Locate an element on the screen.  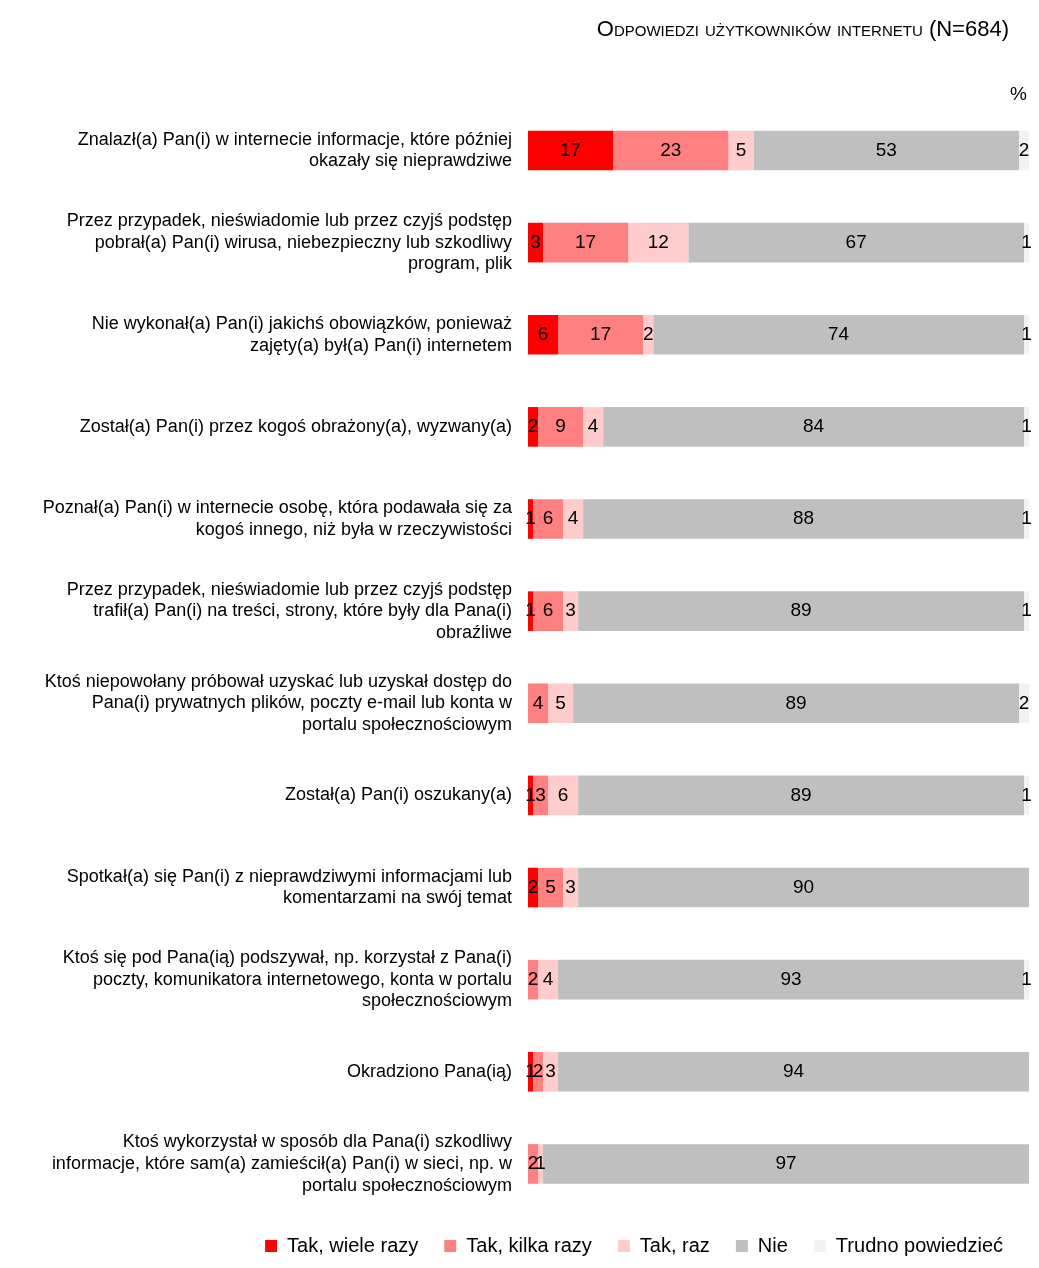
y-tick-label: Ktoś się pod Pana(ią) podszywał, np. korzystał z Pana(i) poczty, komunikatora internetowego, konta w portalu społecznościowym is located at coordinates (287, 979).